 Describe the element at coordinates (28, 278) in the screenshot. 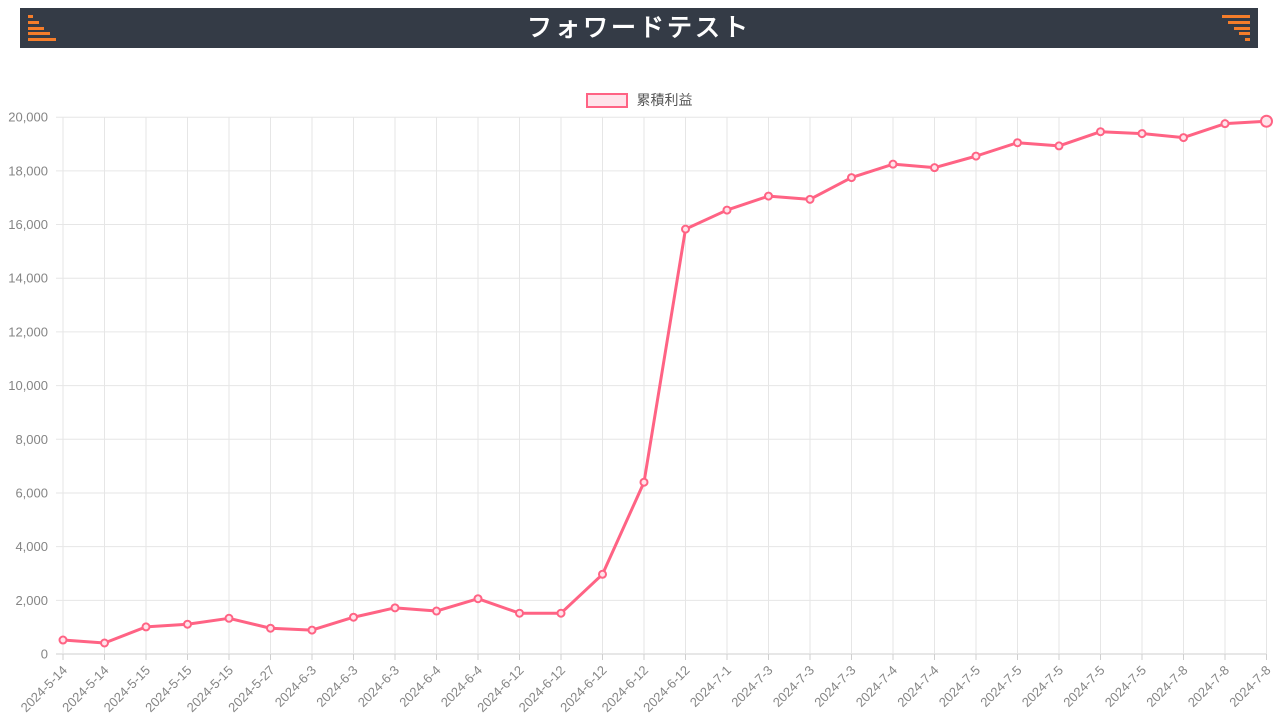

I see `y-tick-label: 14,000` at that location.